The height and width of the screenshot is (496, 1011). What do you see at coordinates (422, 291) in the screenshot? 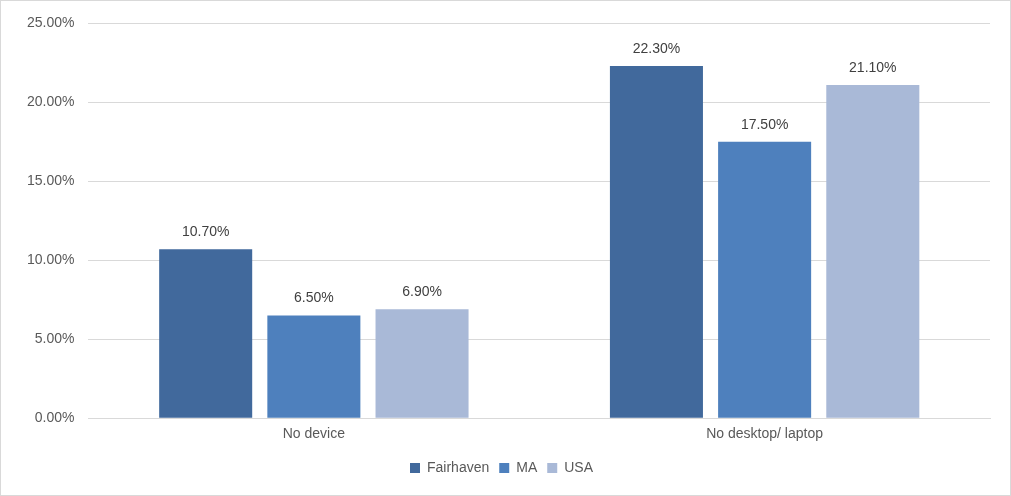
I see `data-label: 6.90%` at bounding box center [422, 291].